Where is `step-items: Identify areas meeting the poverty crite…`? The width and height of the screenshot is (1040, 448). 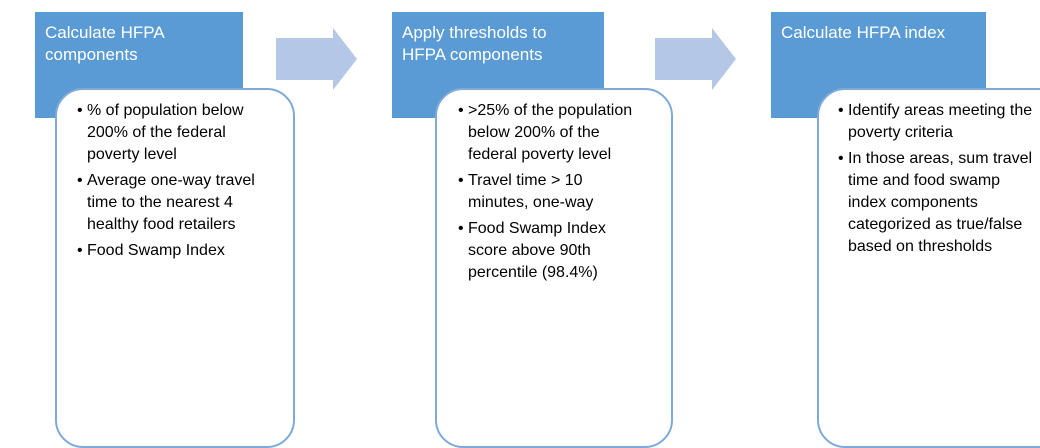
step-items: Identify areas meeting the poverty crite… is located at coordinates (935, 181).